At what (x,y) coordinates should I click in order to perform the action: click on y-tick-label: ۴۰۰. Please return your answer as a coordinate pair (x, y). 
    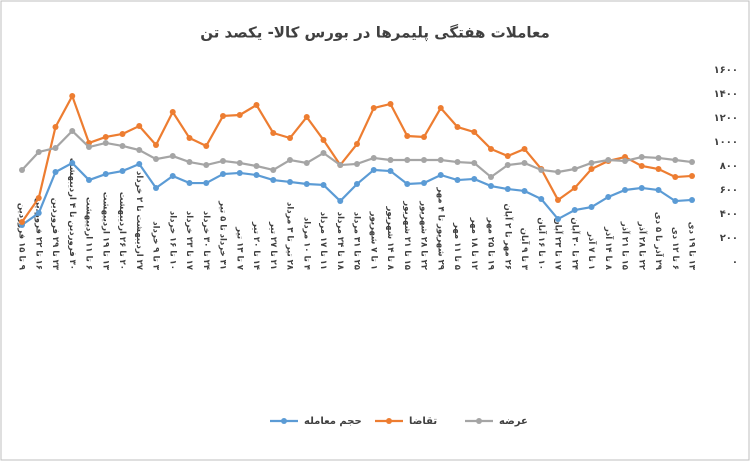
    Looking at the image, I should click on (729, 214).